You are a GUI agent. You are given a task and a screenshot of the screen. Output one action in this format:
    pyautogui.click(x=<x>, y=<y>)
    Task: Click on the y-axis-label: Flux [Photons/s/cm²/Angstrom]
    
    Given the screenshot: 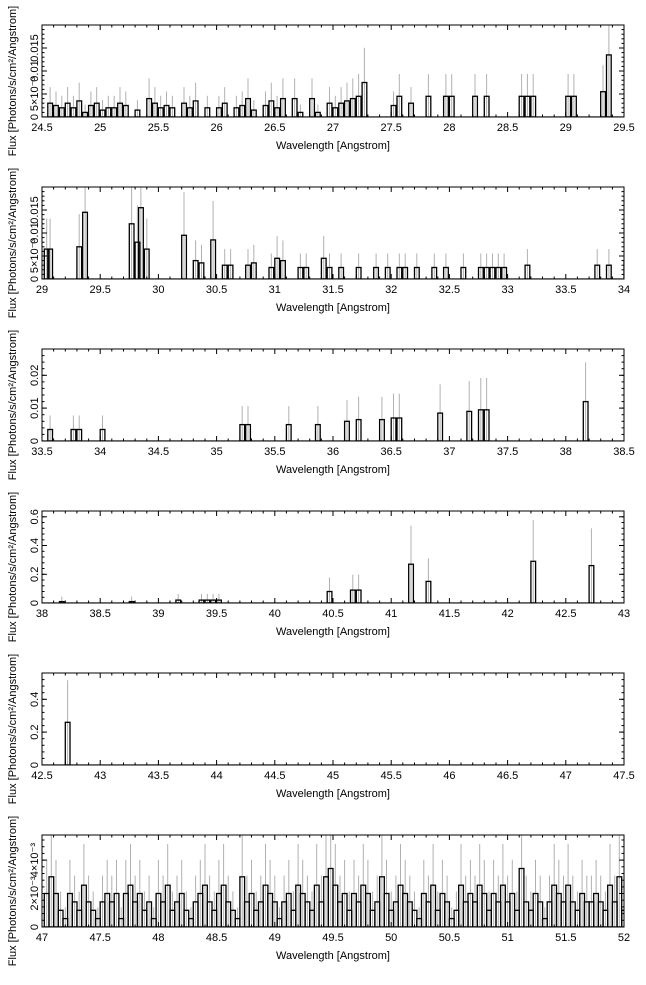 What is the action you would take?
    pyautogui.click(x=13, y=567)
    